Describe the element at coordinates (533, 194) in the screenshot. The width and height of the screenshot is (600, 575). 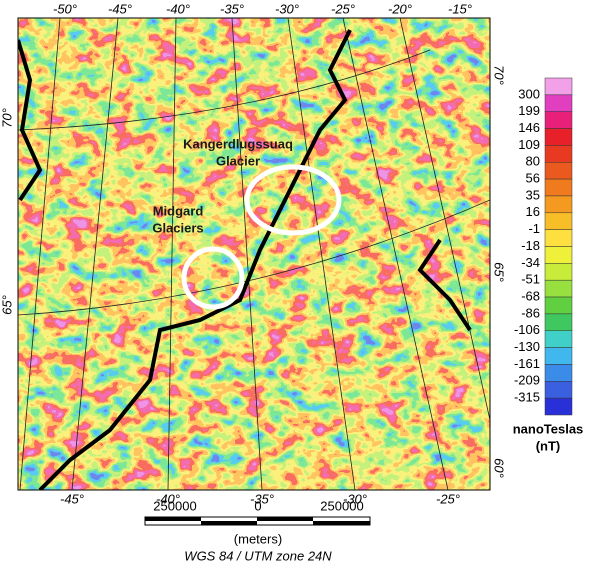
I see `colorbar-label: 35` at that location.